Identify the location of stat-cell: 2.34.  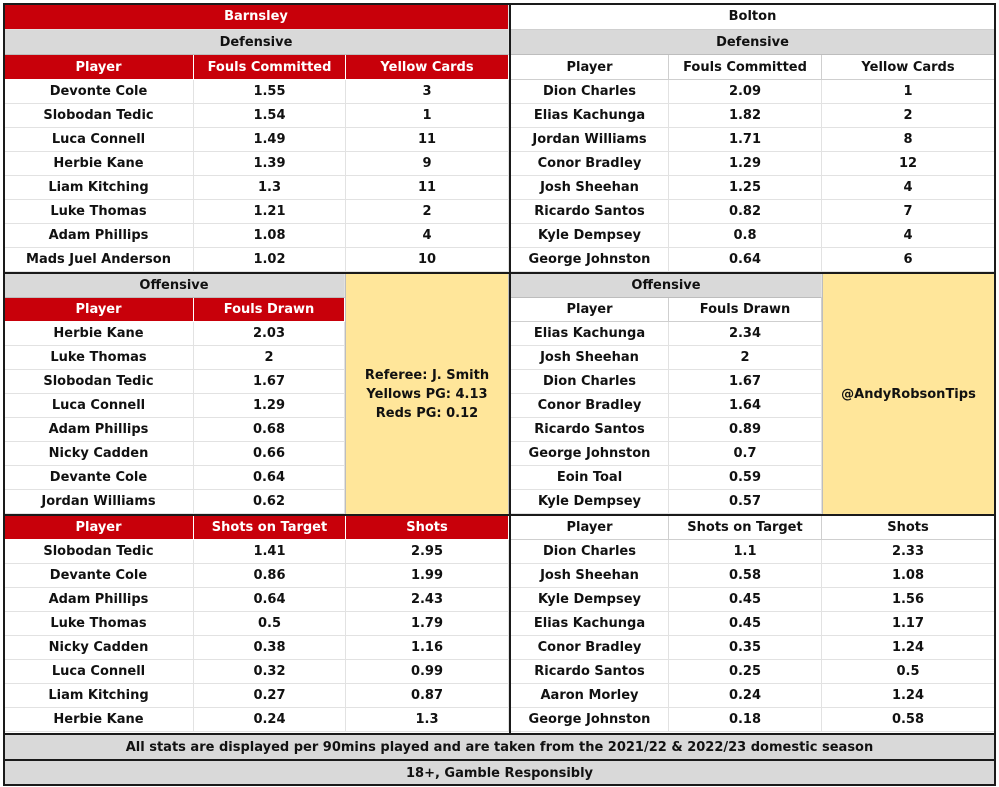
(745, 334).